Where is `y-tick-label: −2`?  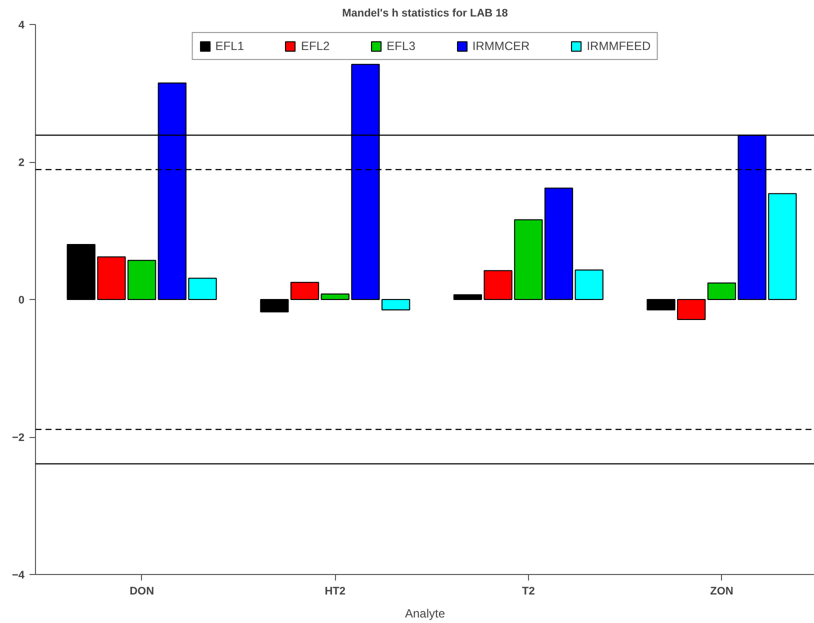
y-tick-label: −2 is located at coordinates (18, 438).